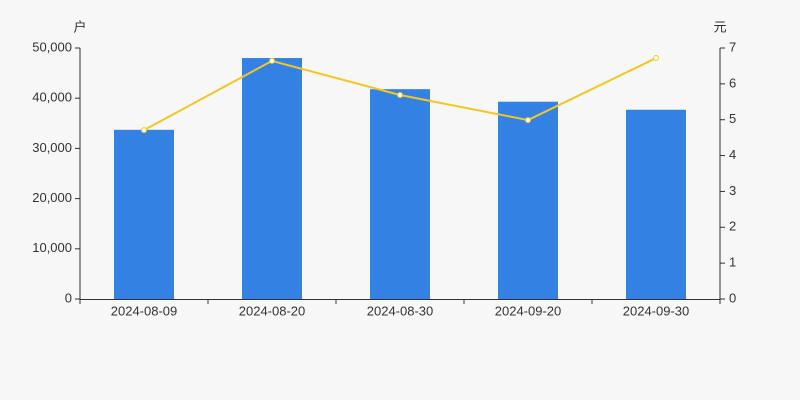  I want to click on y2-tick-label: 0, so click(732, 297).